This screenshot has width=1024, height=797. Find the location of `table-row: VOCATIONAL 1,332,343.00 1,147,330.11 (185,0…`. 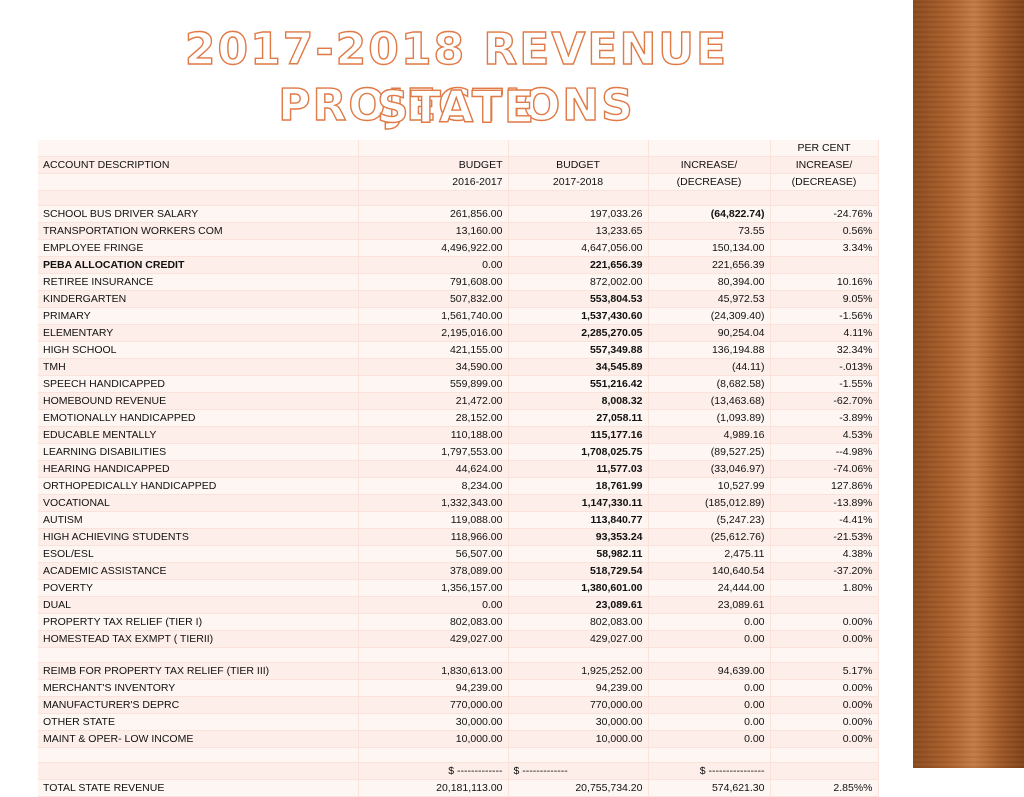

table-row: VOCATIONAL 1,332,343.00 1,147,330.11 (185,0… is located at coordinates (458, 503).